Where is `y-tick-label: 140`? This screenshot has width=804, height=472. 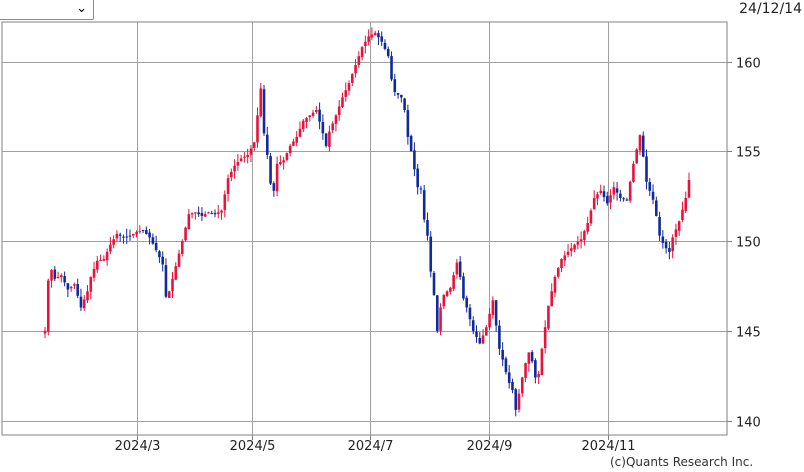 y-tick-label: 140 is located at coordinates (748, 423).